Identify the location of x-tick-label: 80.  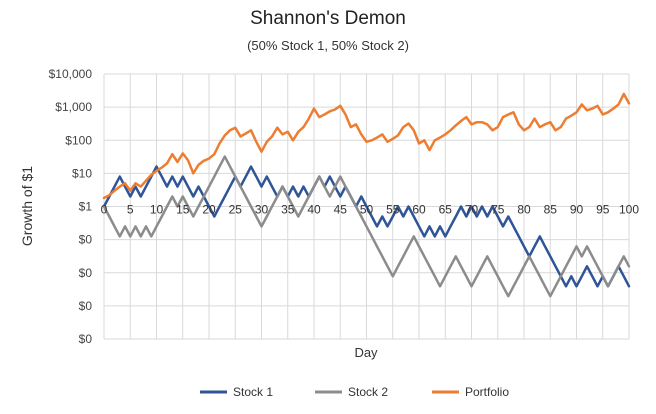
(524, 210).